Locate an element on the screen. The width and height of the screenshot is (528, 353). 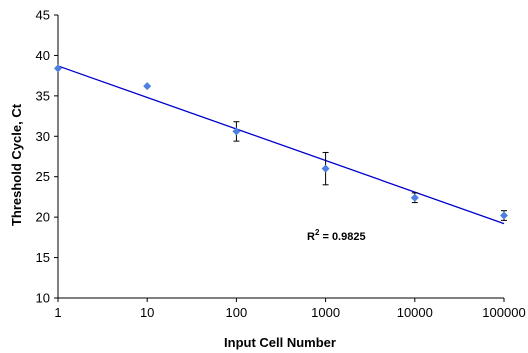
y-tick-label: 10 is located at coordinates (43, 298).